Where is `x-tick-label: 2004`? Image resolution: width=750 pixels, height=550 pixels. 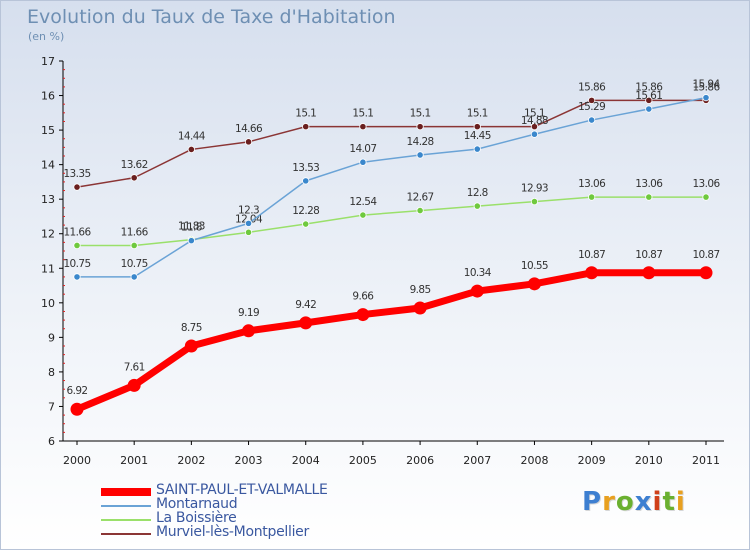
x-tick-label: 2004 is located at coordinates (306, 460).